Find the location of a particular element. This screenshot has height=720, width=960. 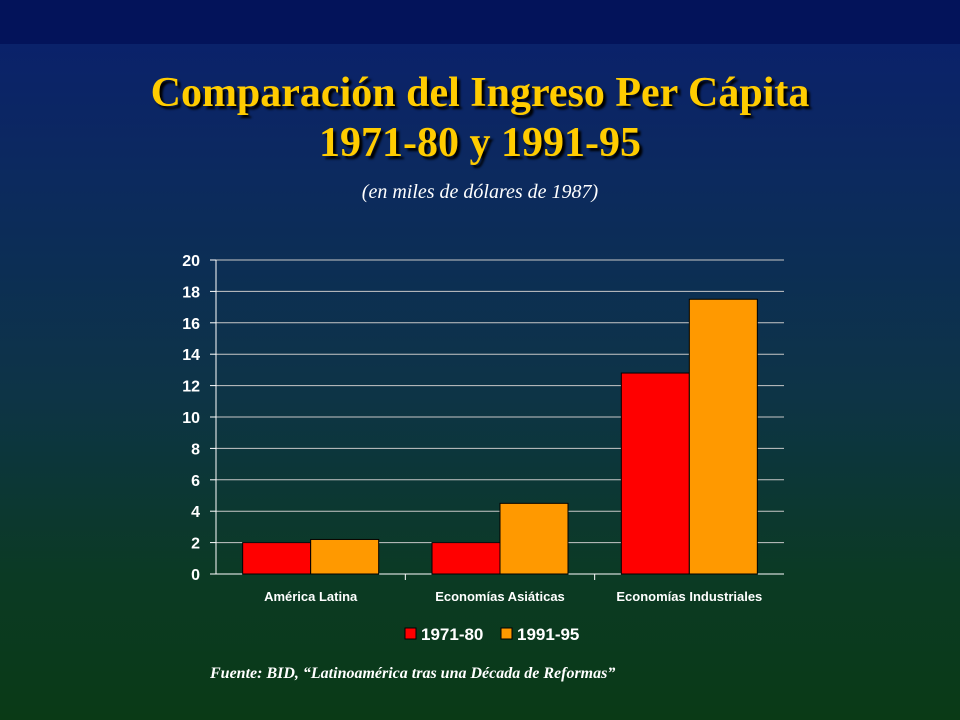

slide-subtitle: (en miles de dólares de 1987) is located at coordinates (480, 192).